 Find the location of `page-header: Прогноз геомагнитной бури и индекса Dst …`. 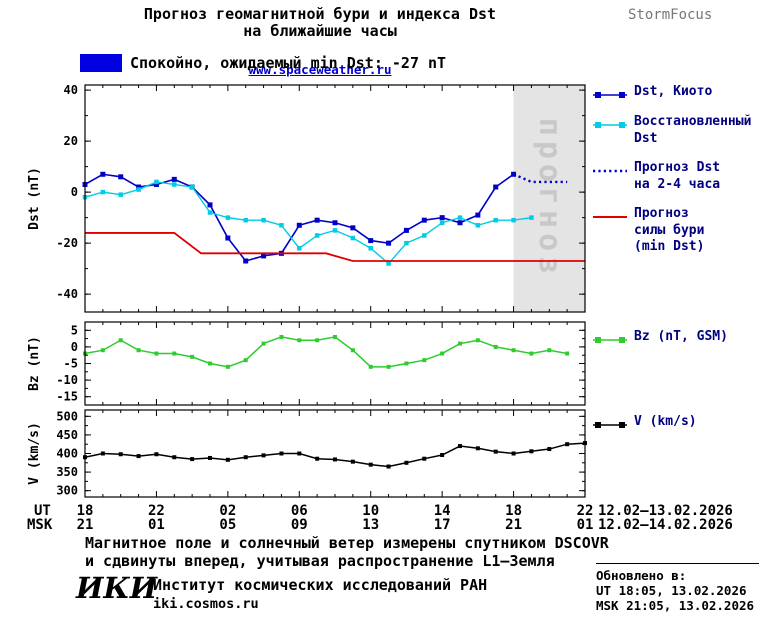

page-header: Прогноз геомагнитной бури и индекса Dst … is located at coordinates (320, 42).